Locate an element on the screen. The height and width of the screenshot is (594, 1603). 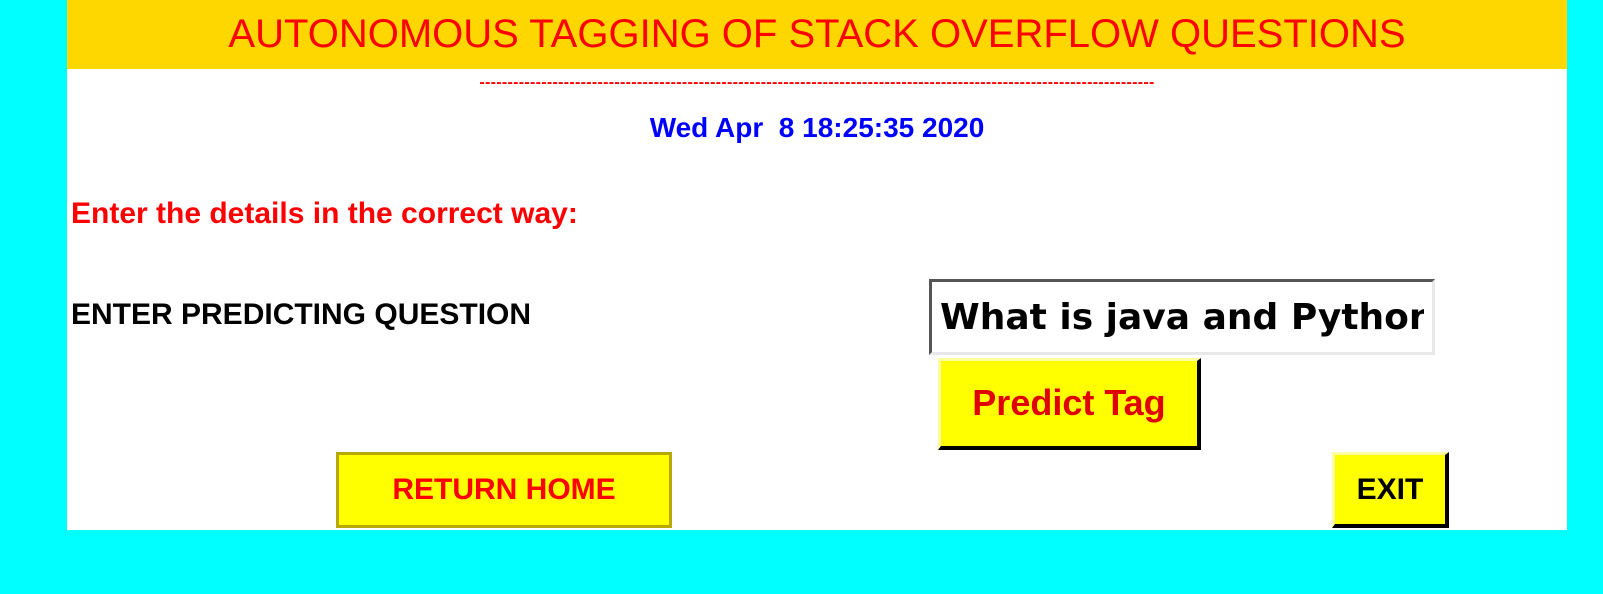
question-input is located at coordinates (1182, 317).